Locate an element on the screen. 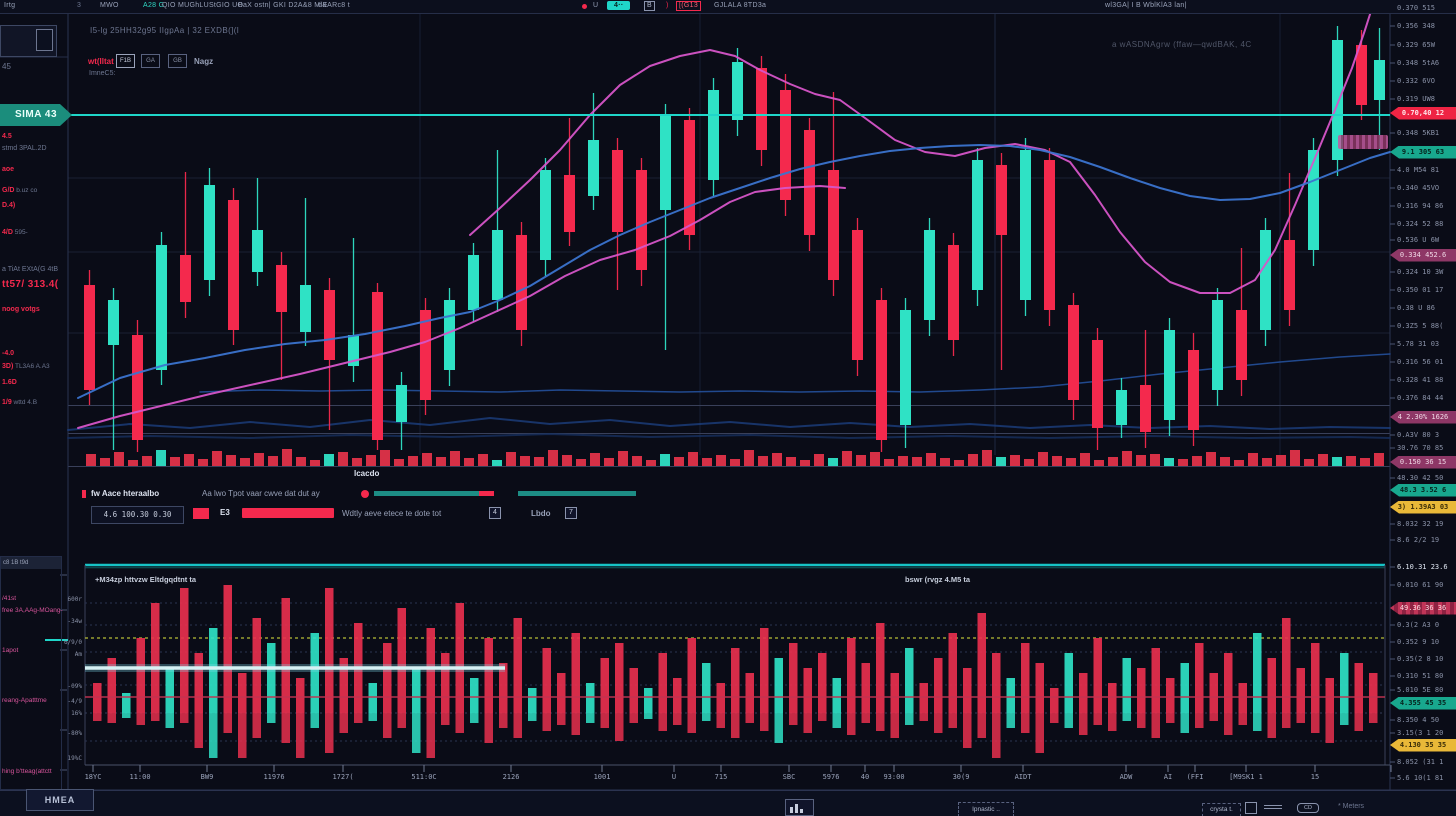 The height and width of the screenshot is (816, 1456). price-axis-label: 0.340 45VO is located at coordinates (1418, 188).